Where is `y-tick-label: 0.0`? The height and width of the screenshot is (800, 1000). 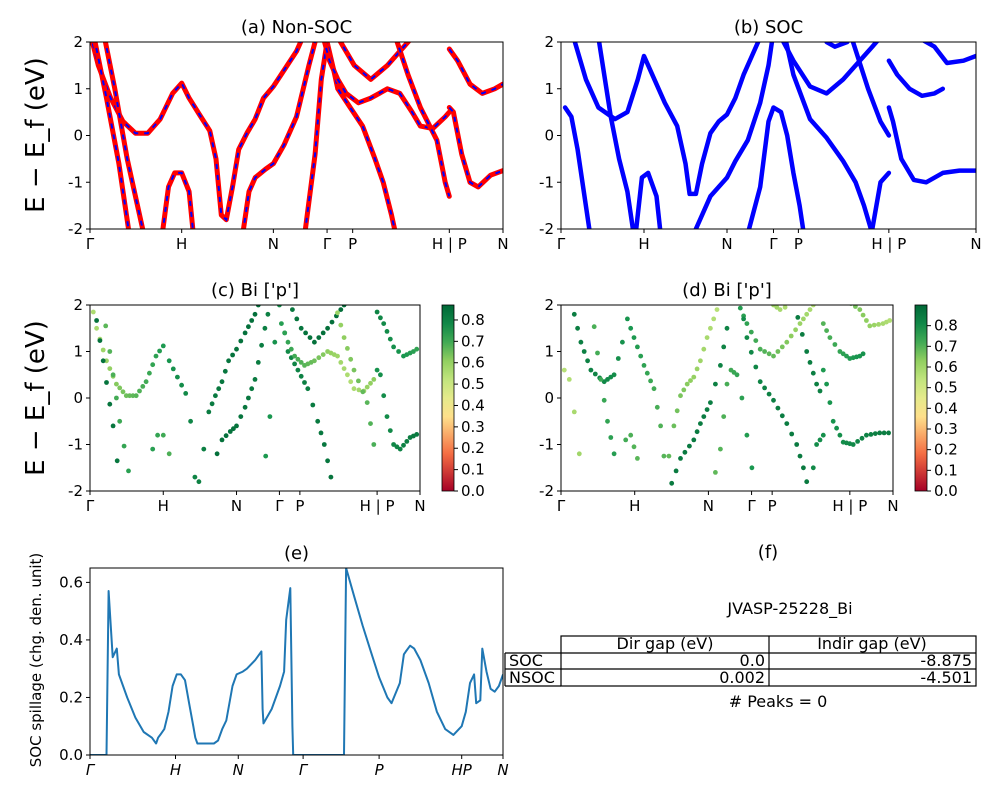 y-tick-label: 0.0 is located at coordinates (71, 755).